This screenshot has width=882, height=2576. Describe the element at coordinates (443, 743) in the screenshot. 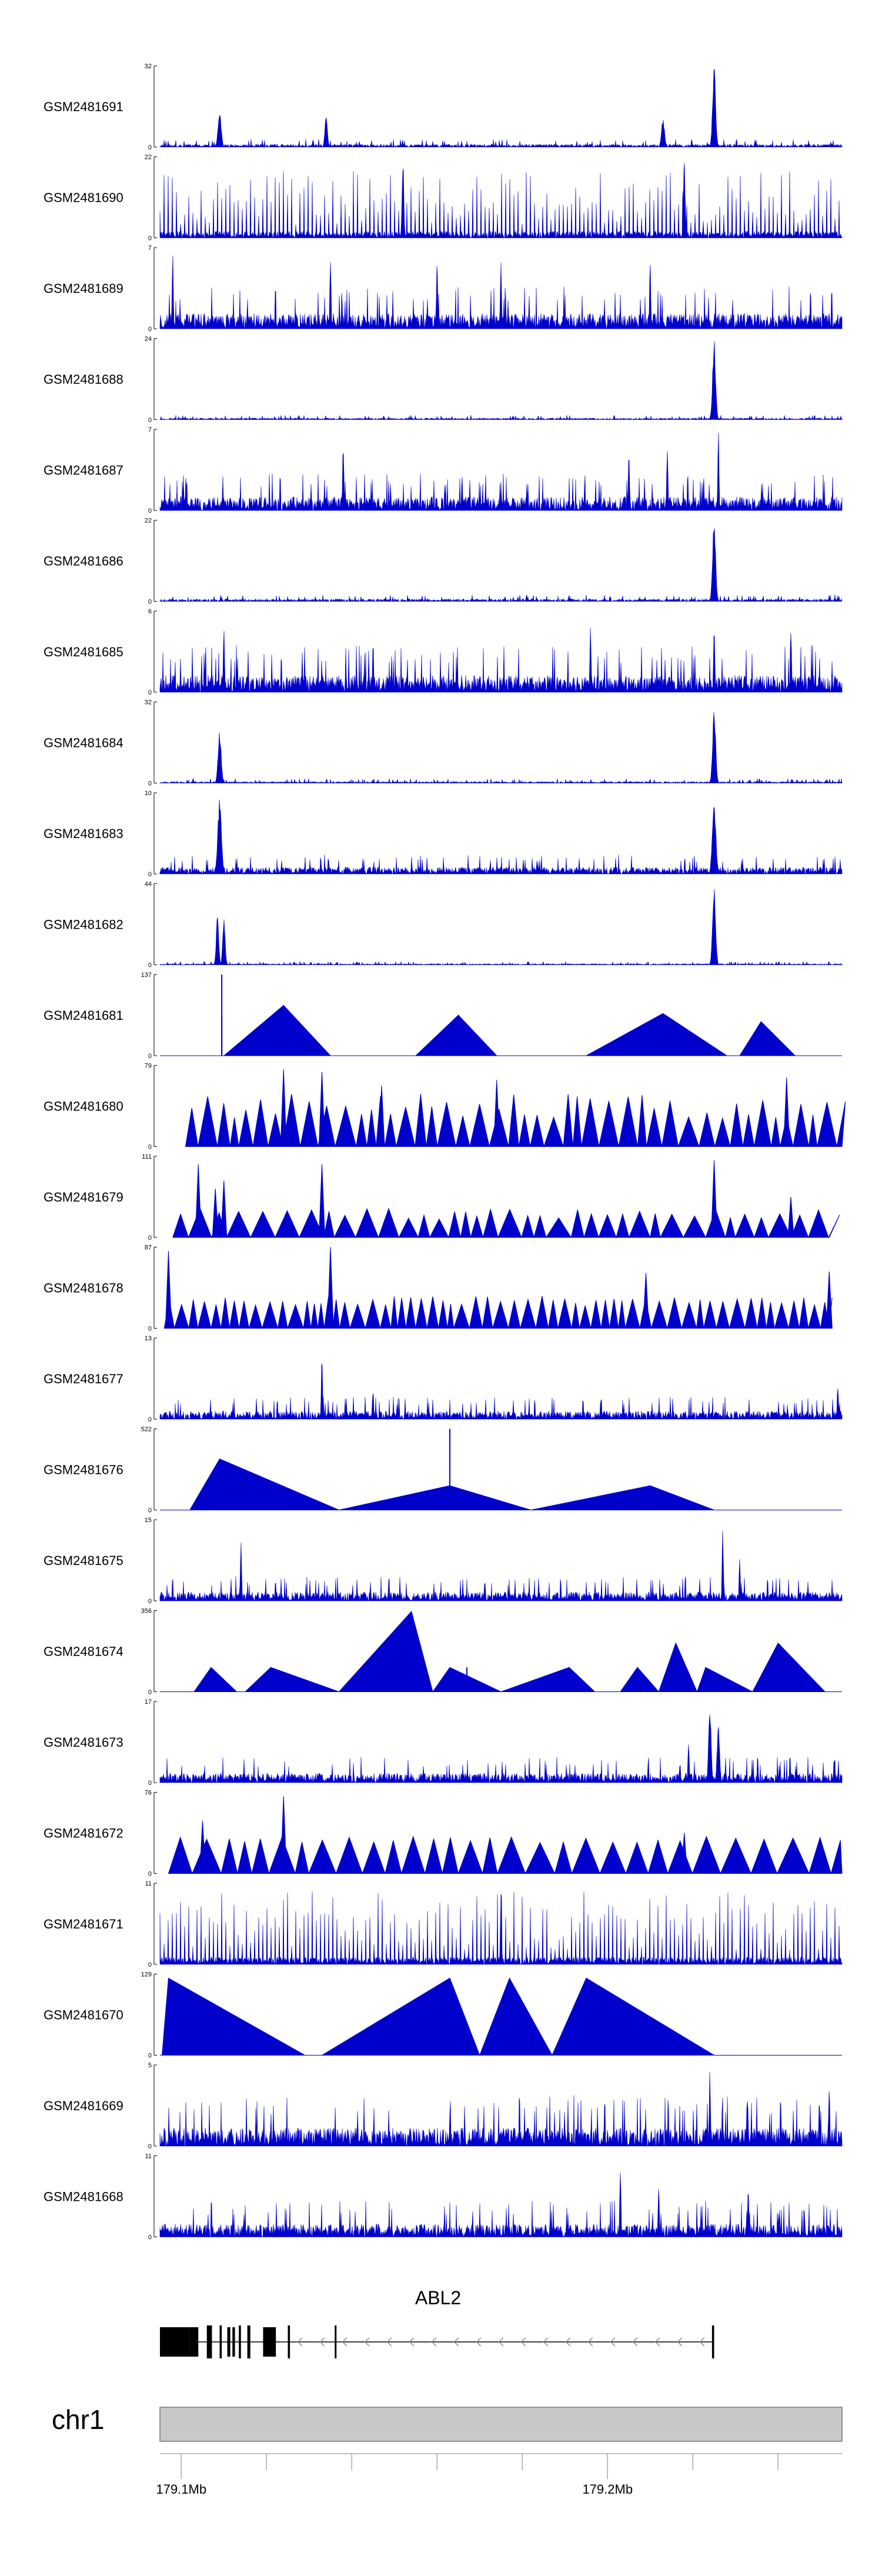

I see `track-GSM2481684: GSM2481684 32 0` at that location.